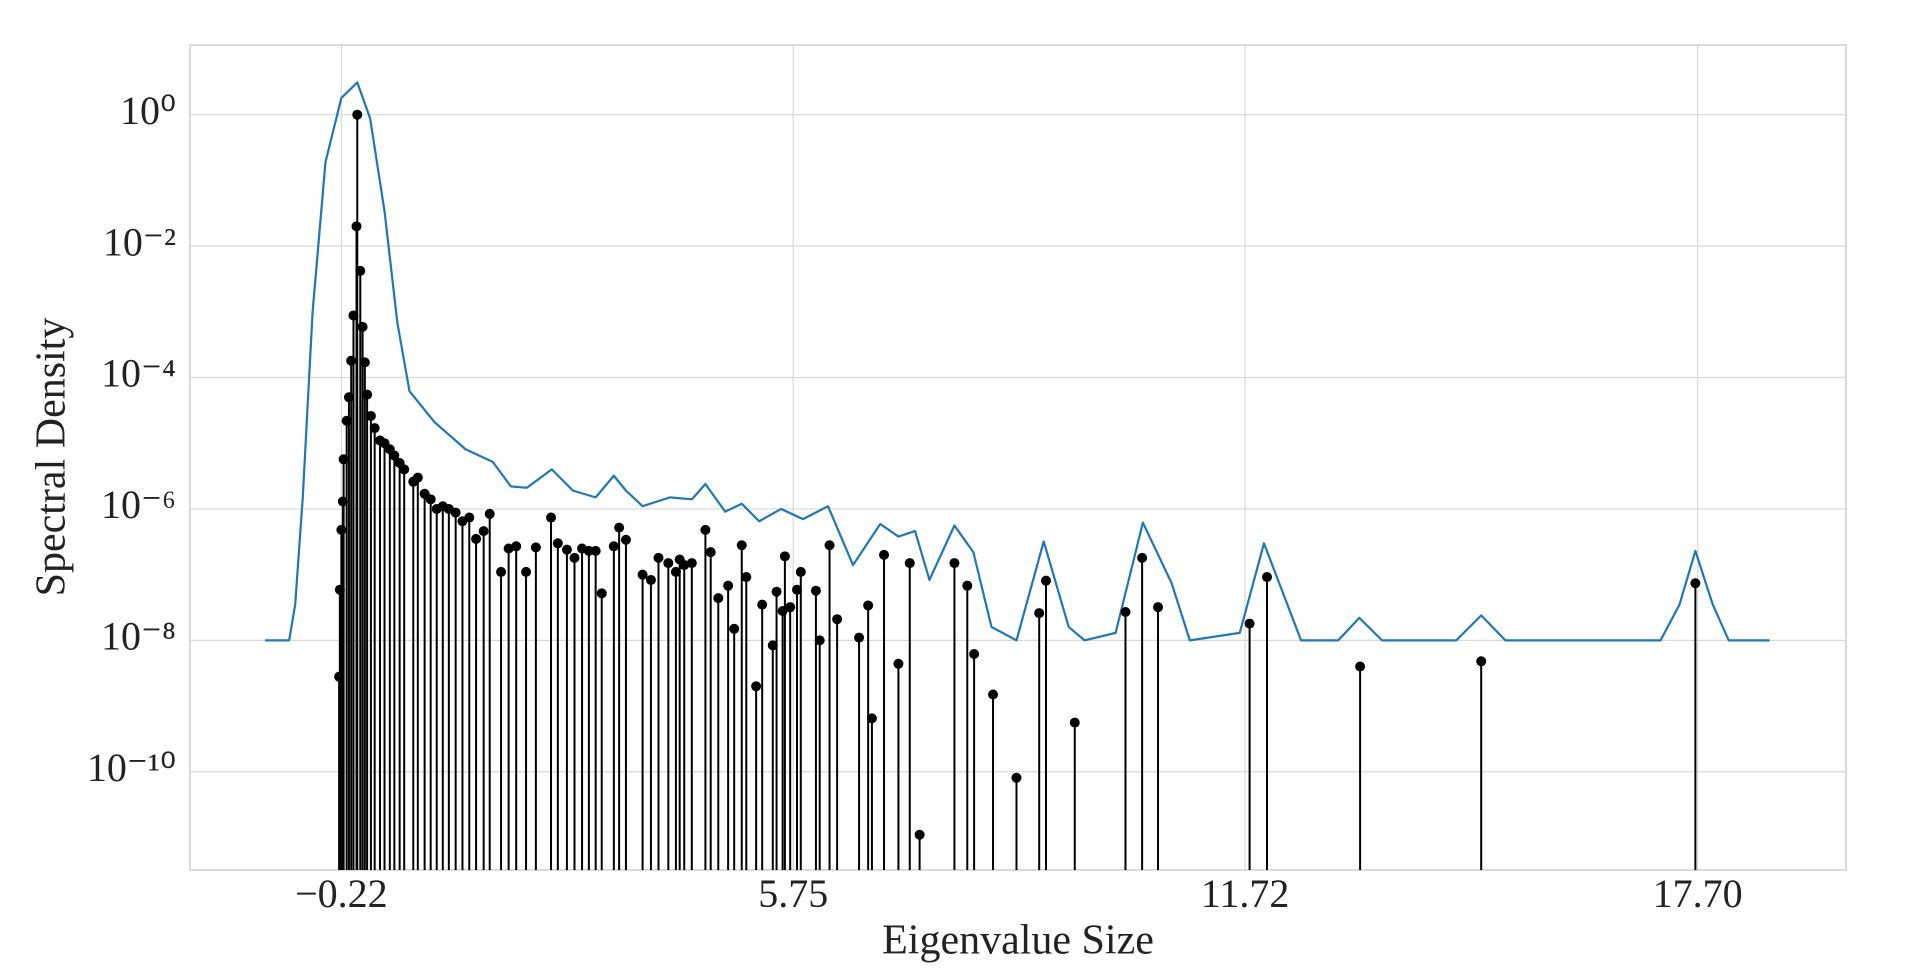 The height and width of the screenshot is (975, 1920). What do you see at coordinates (138, 504) in the screenshot?
I see `y-tick-label: 10⁻⁶` at bounding box center [138, 504].